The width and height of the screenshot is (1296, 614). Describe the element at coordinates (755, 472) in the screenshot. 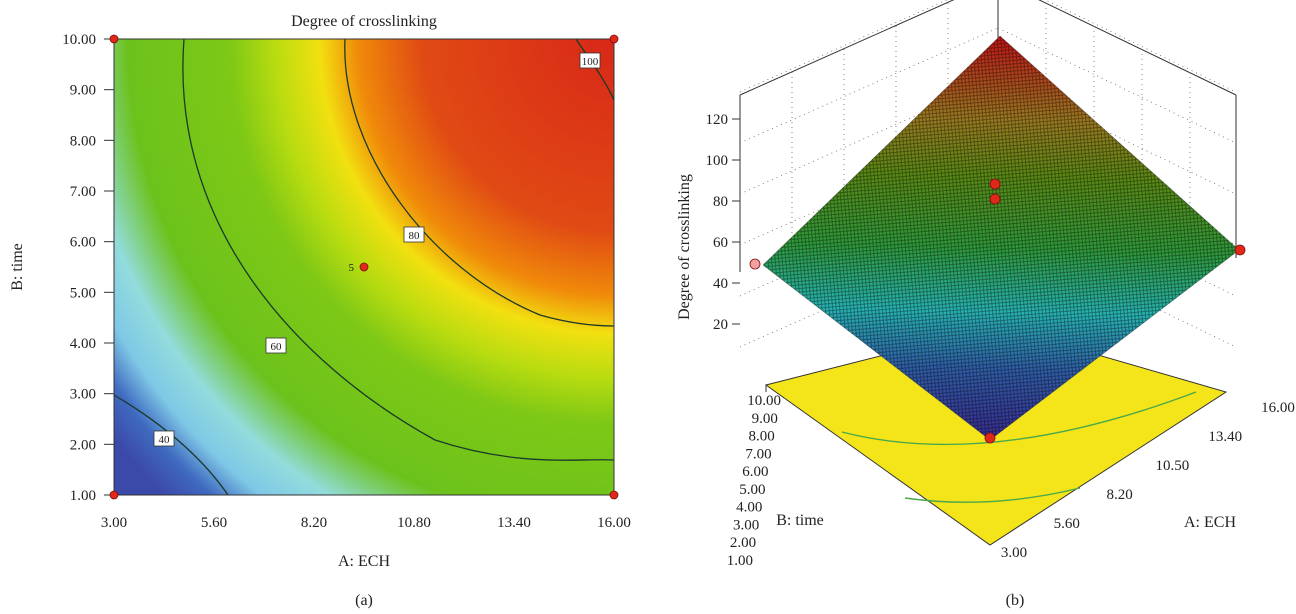

I see `surface-y-tick-label: 6.00` at that location.